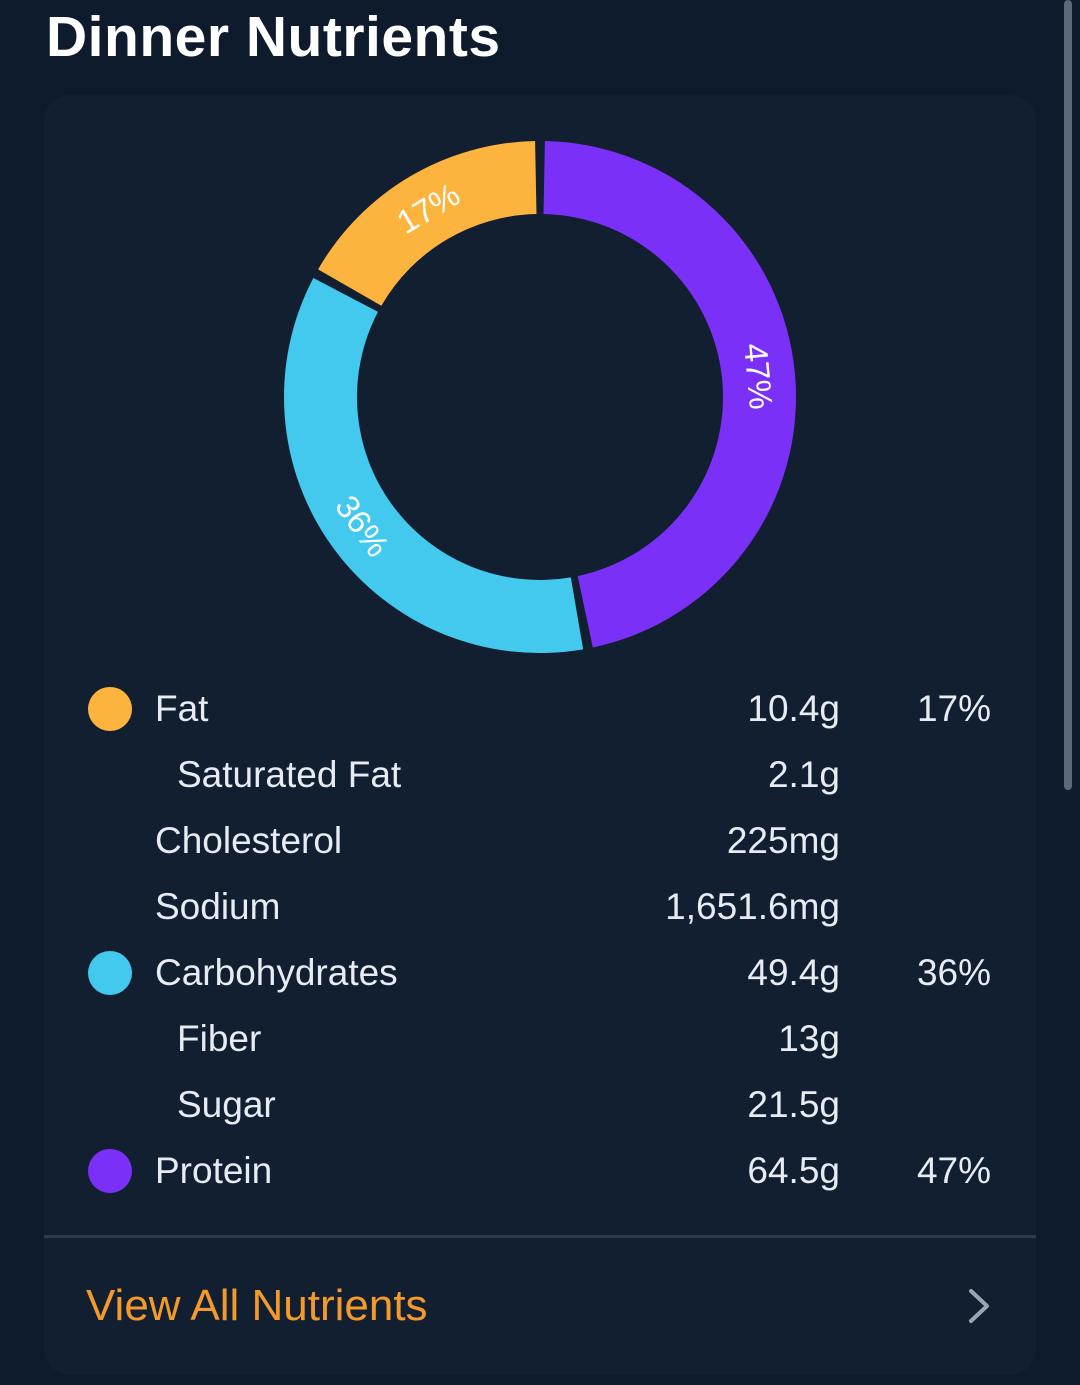 The height and width of the screenshot is (1385, 1080). Describe the element at coordinates (953, 972) in the screenshot. I see `nutrient-percent: 36%` at that location.